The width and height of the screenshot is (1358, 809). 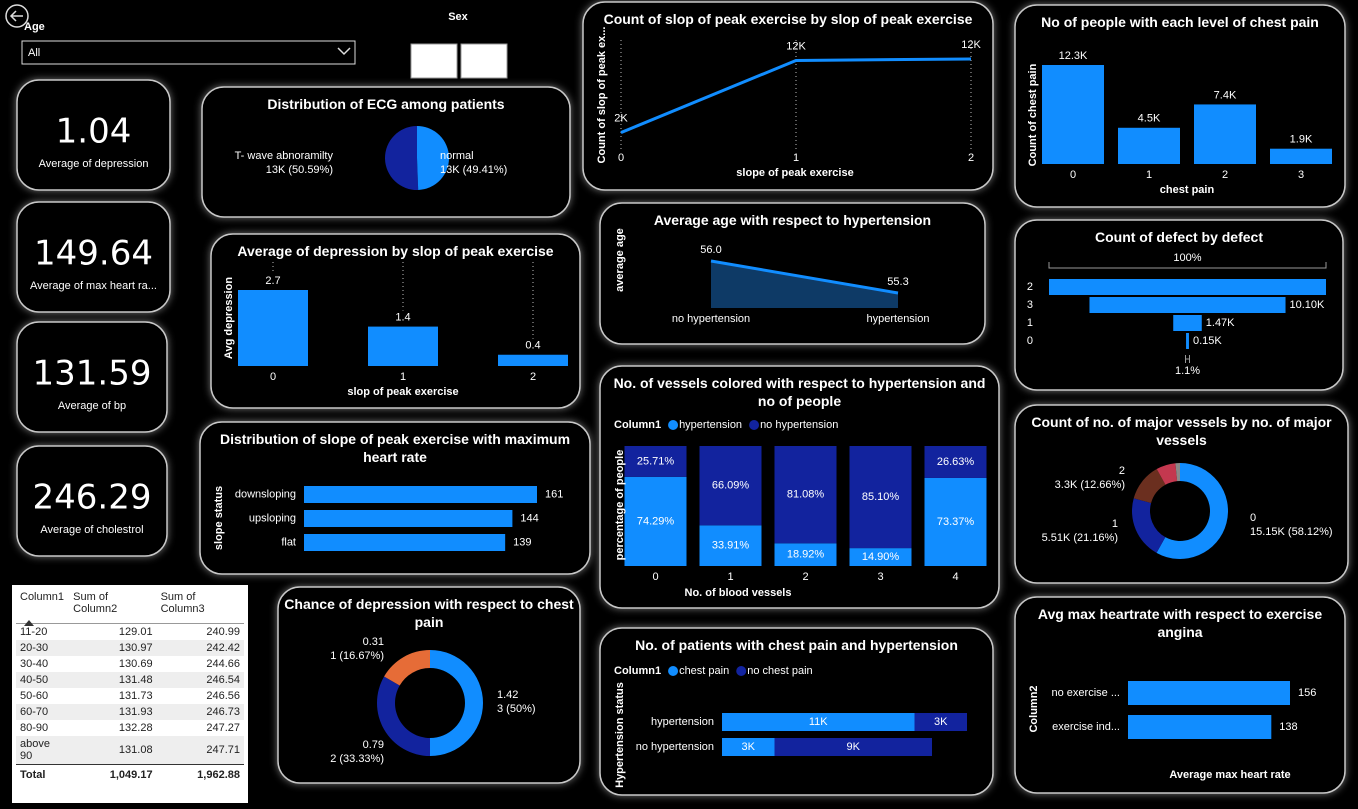 I want to click on table-row: 40-50 131.48 246.54, so click(x=130, y=680).